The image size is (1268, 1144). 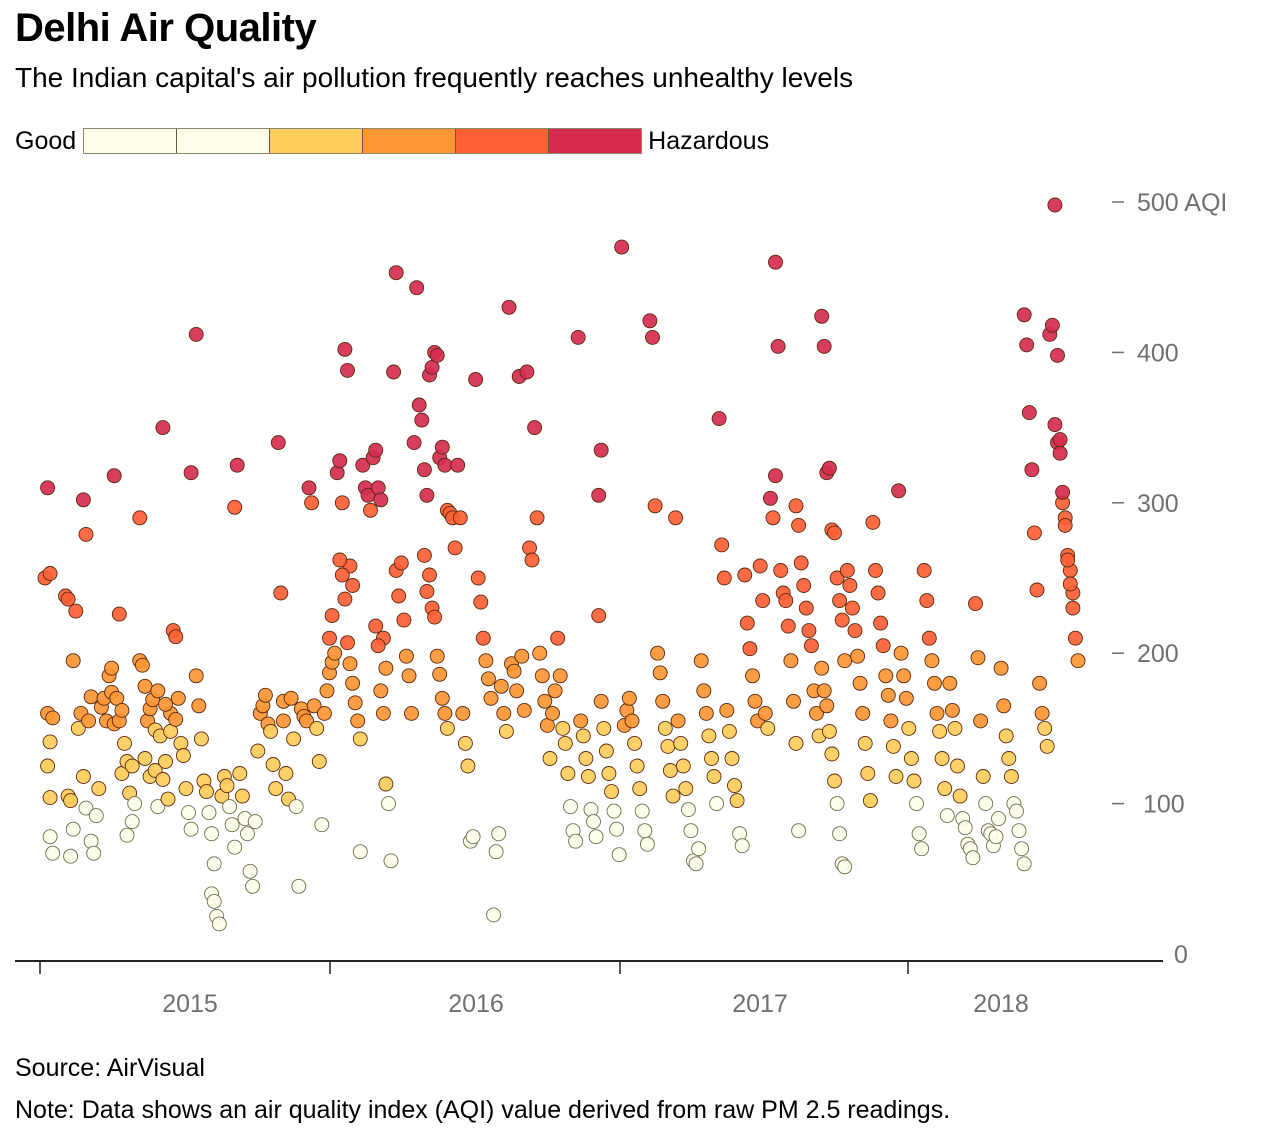 I want to click on x-tick-label: 2018, so click(x=1001, y=1004).